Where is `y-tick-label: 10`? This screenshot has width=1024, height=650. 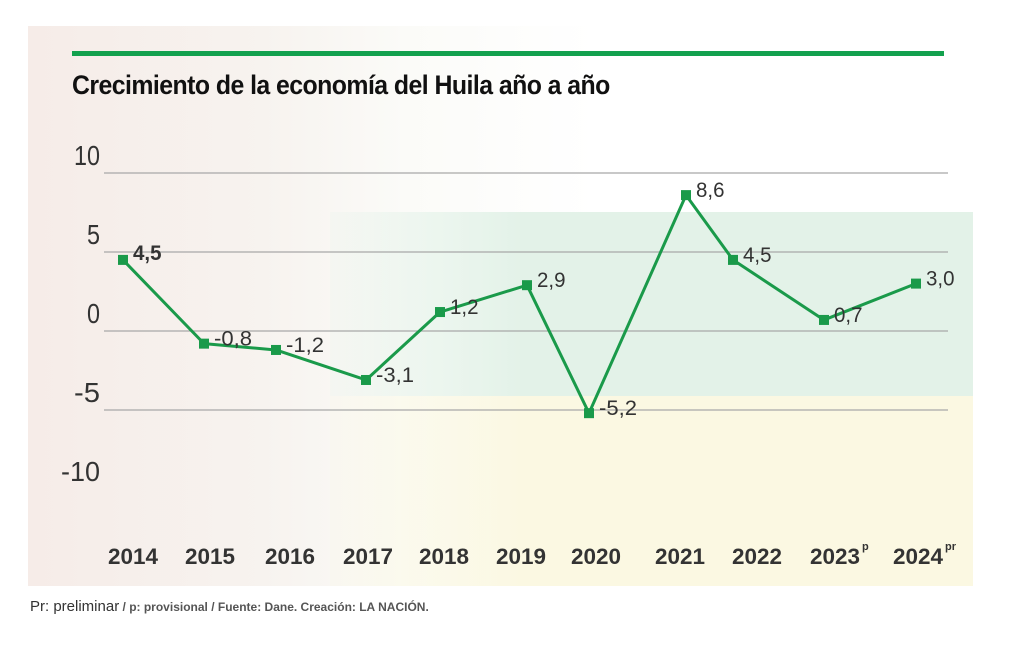
y-tick-label: 10 is located at coordinates (87, 155).